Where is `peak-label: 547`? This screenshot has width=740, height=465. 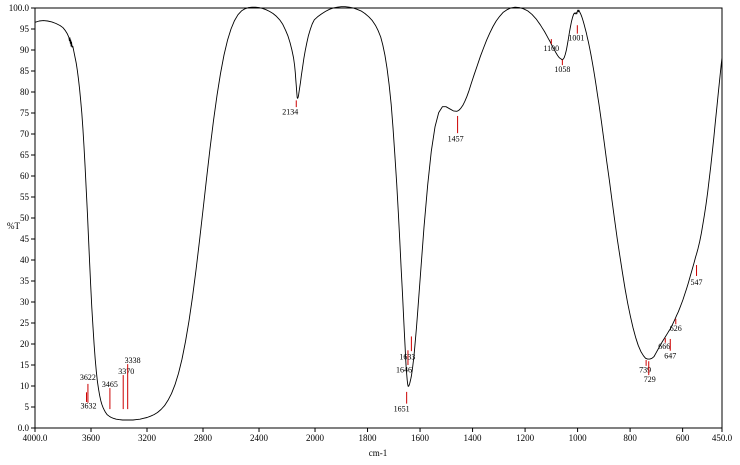 peak-label: 547 is located at coordinates (697, 282).